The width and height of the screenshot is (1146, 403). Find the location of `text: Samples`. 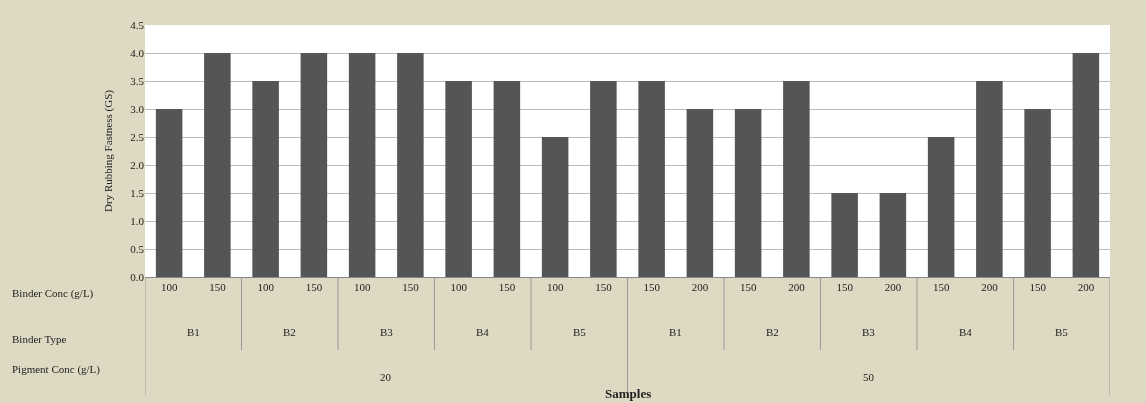

text: Samples is located at coordinates (628, 393).